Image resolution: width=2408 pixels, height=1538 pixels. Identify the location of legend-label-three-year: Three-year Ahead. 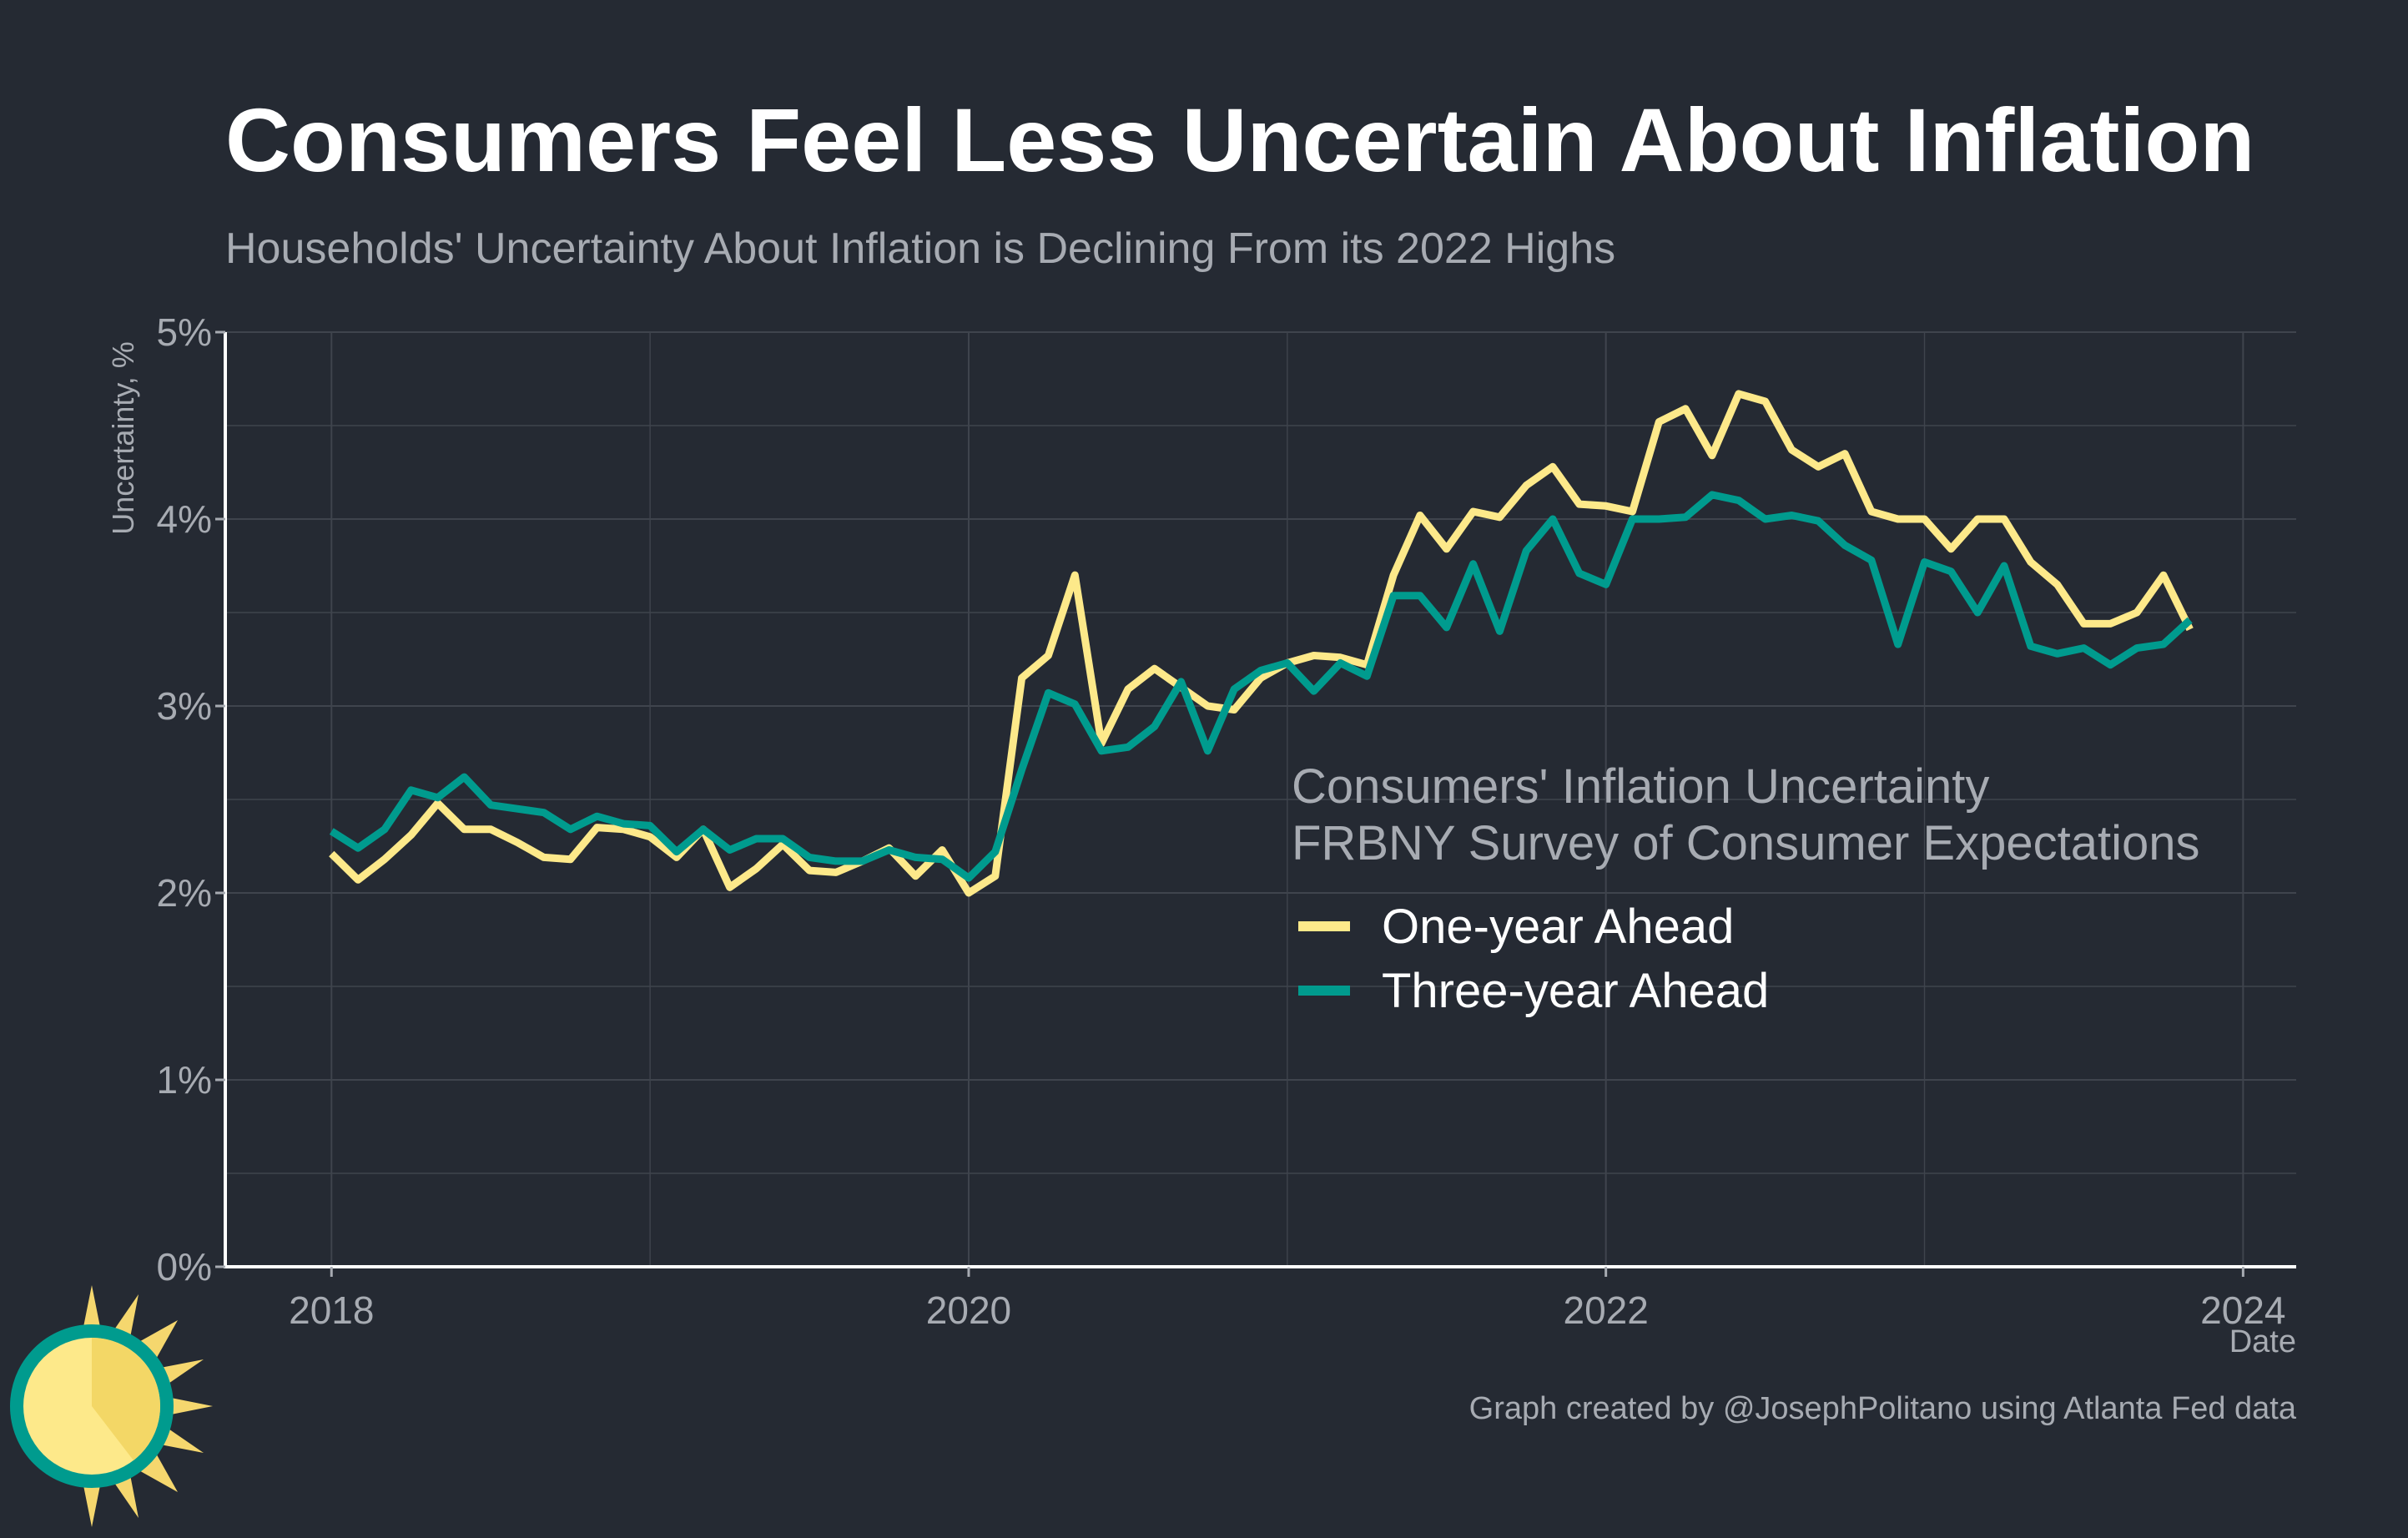
(1575, 991).